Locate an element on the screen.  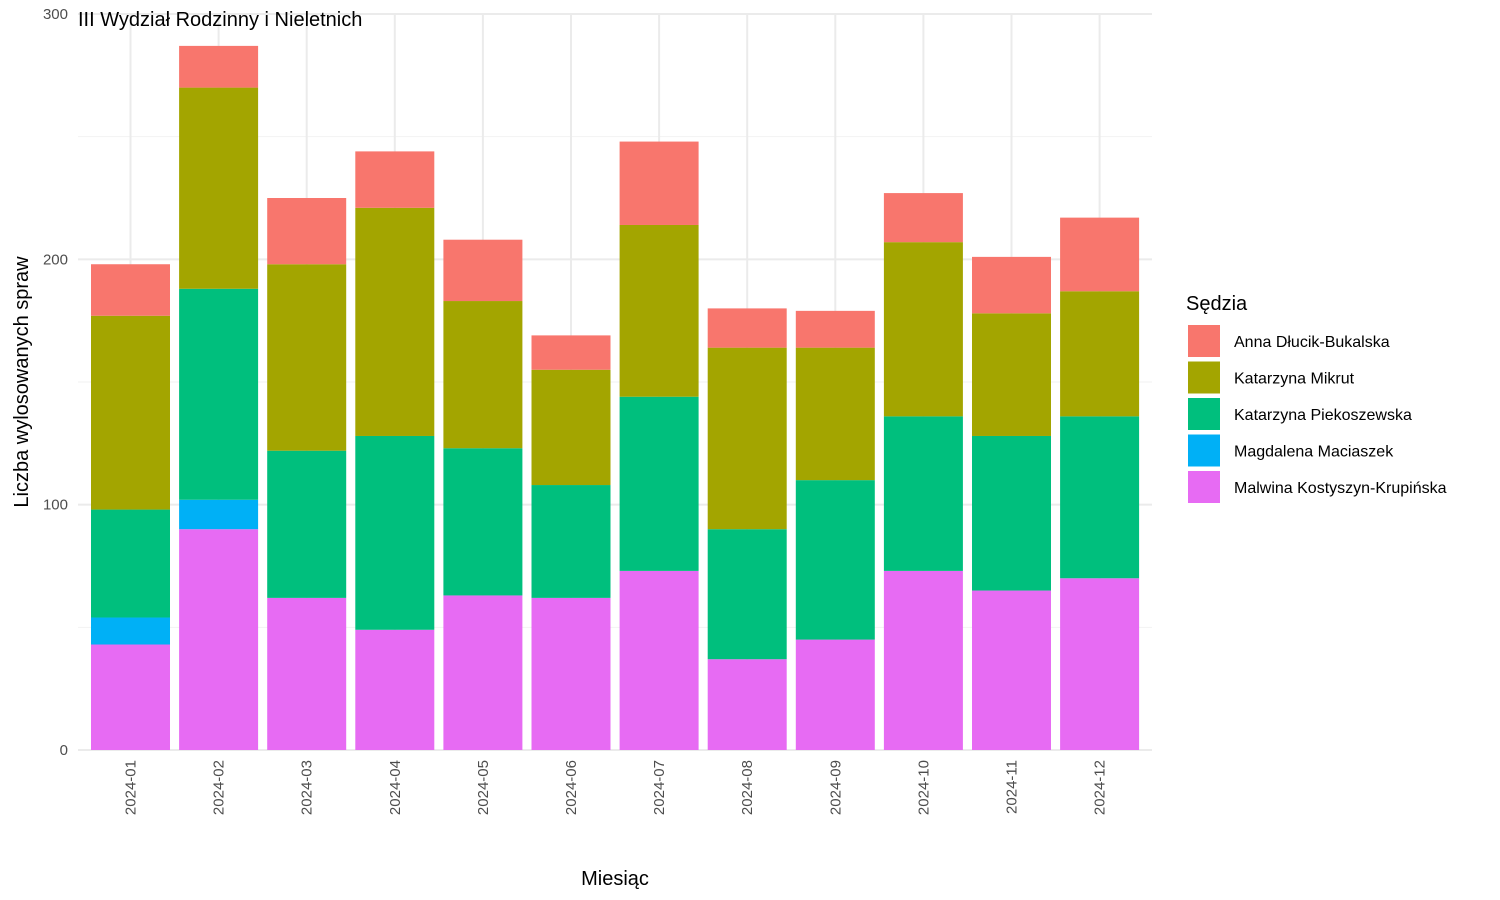
y-tick-label: 0 is located at coordinates (64, 750).